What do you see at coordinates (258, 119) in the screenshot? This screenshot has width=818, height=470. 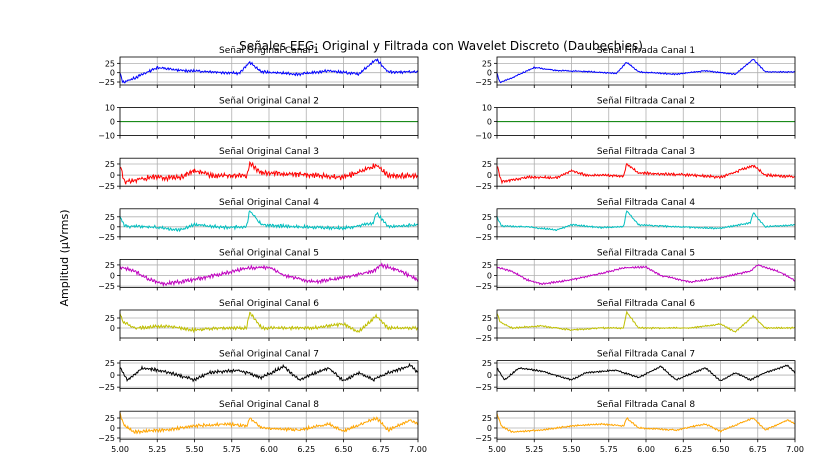 I see `chart-panel: Señal Original Canal 2 −10 0 10` at bounding box center [258, 119].